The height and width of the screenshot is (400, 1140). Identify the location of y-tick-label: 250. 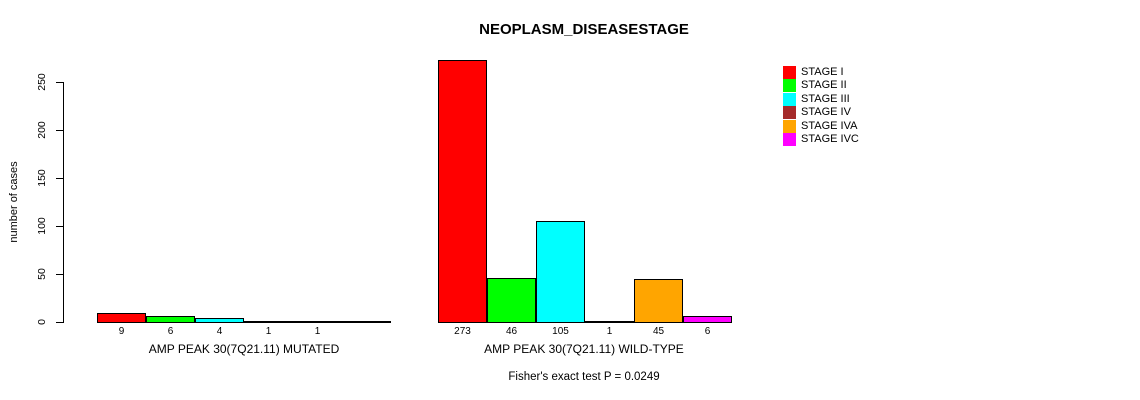
(42, 82).